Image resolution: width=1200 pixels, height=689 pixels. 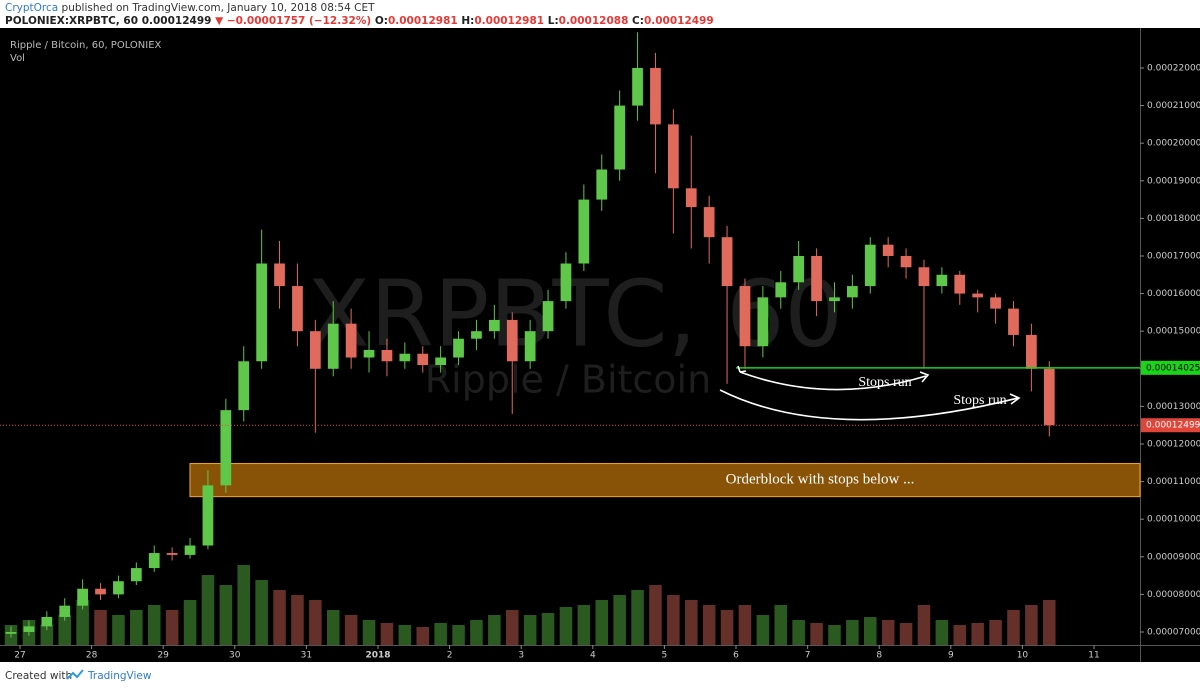 What do you see at coordinates (1173, 332) in the screenshot?
I see `y-tick-label: 0.00015000` at bounding box center [1173, 332].